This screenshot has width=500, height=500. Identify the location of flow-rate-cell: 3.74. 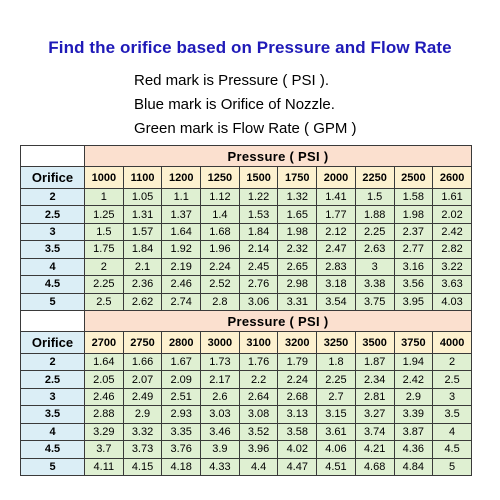
(374, 432).